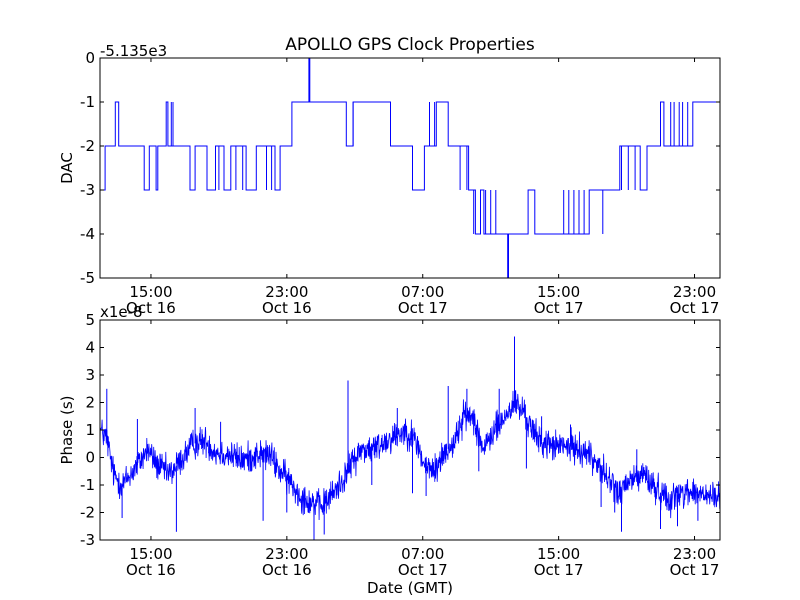 The width and height of the screenshot is (800, 600). Describe the element at coordinates (90, 375) in the screenshot. I see `y-tick-label: 3` at that location.